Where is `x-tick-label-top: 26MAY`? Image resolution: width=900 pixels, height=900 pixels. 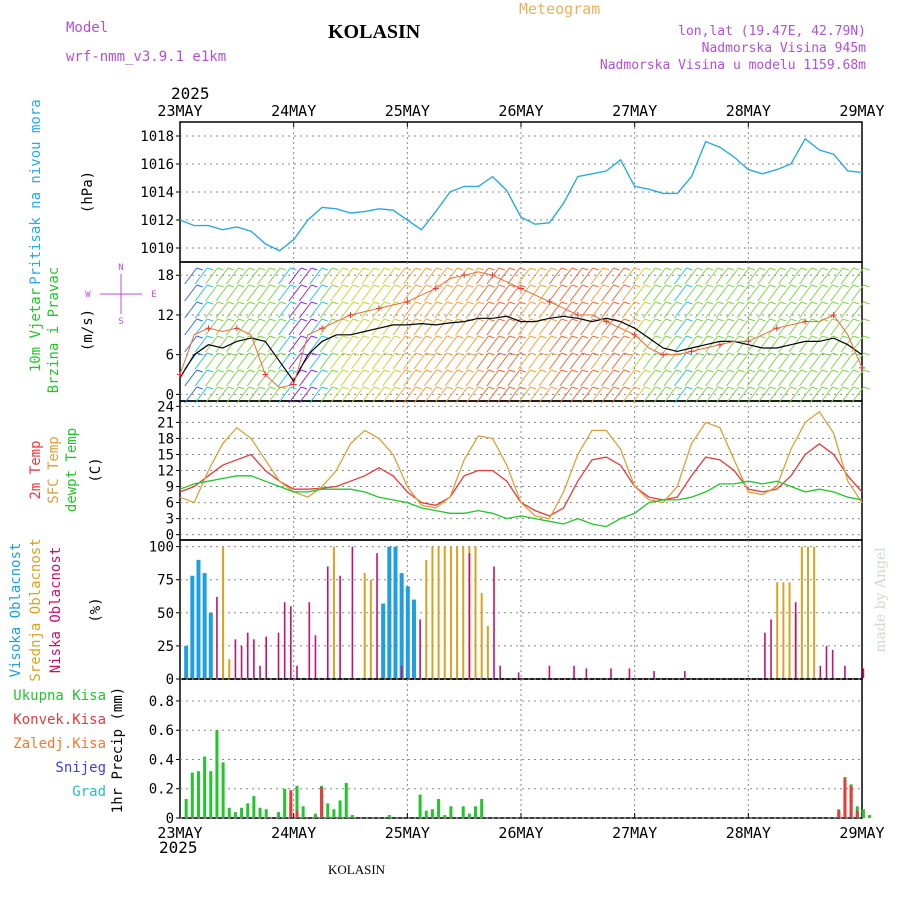
x-tick-label-top: 26MAY is located at coordinates (520, 111).